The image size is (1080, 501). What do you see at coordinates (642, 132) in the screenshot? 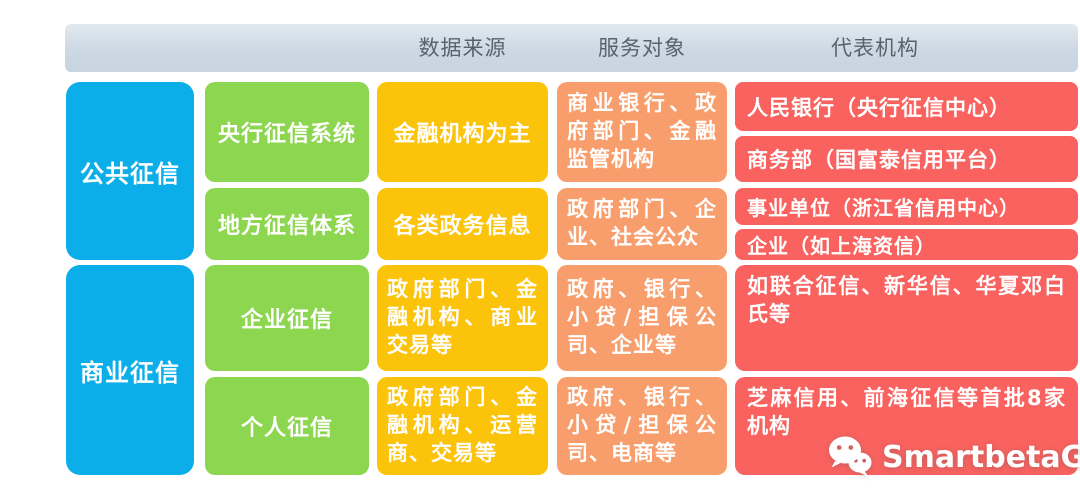
I see `service-target-box-row1: 商业银行、政府部门、金融监管机构` at bounding box center [642, 132].